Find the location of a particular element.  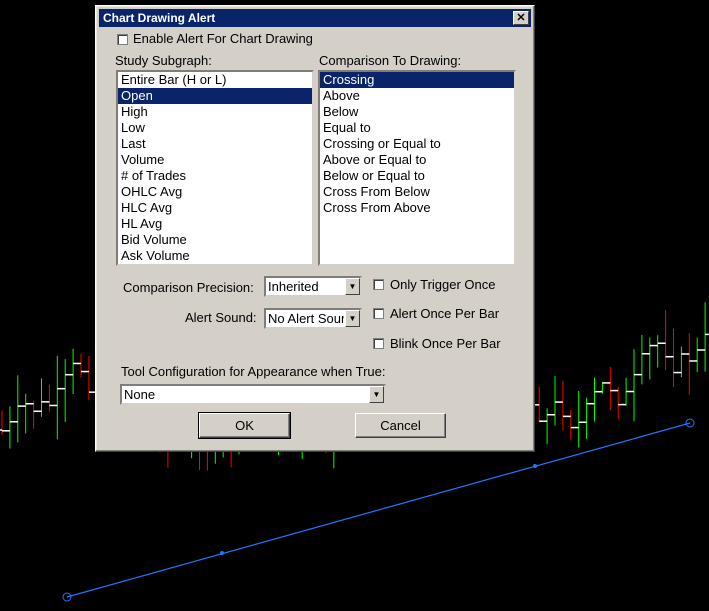

list-item: Equal to is located at coordinates (347, 127).